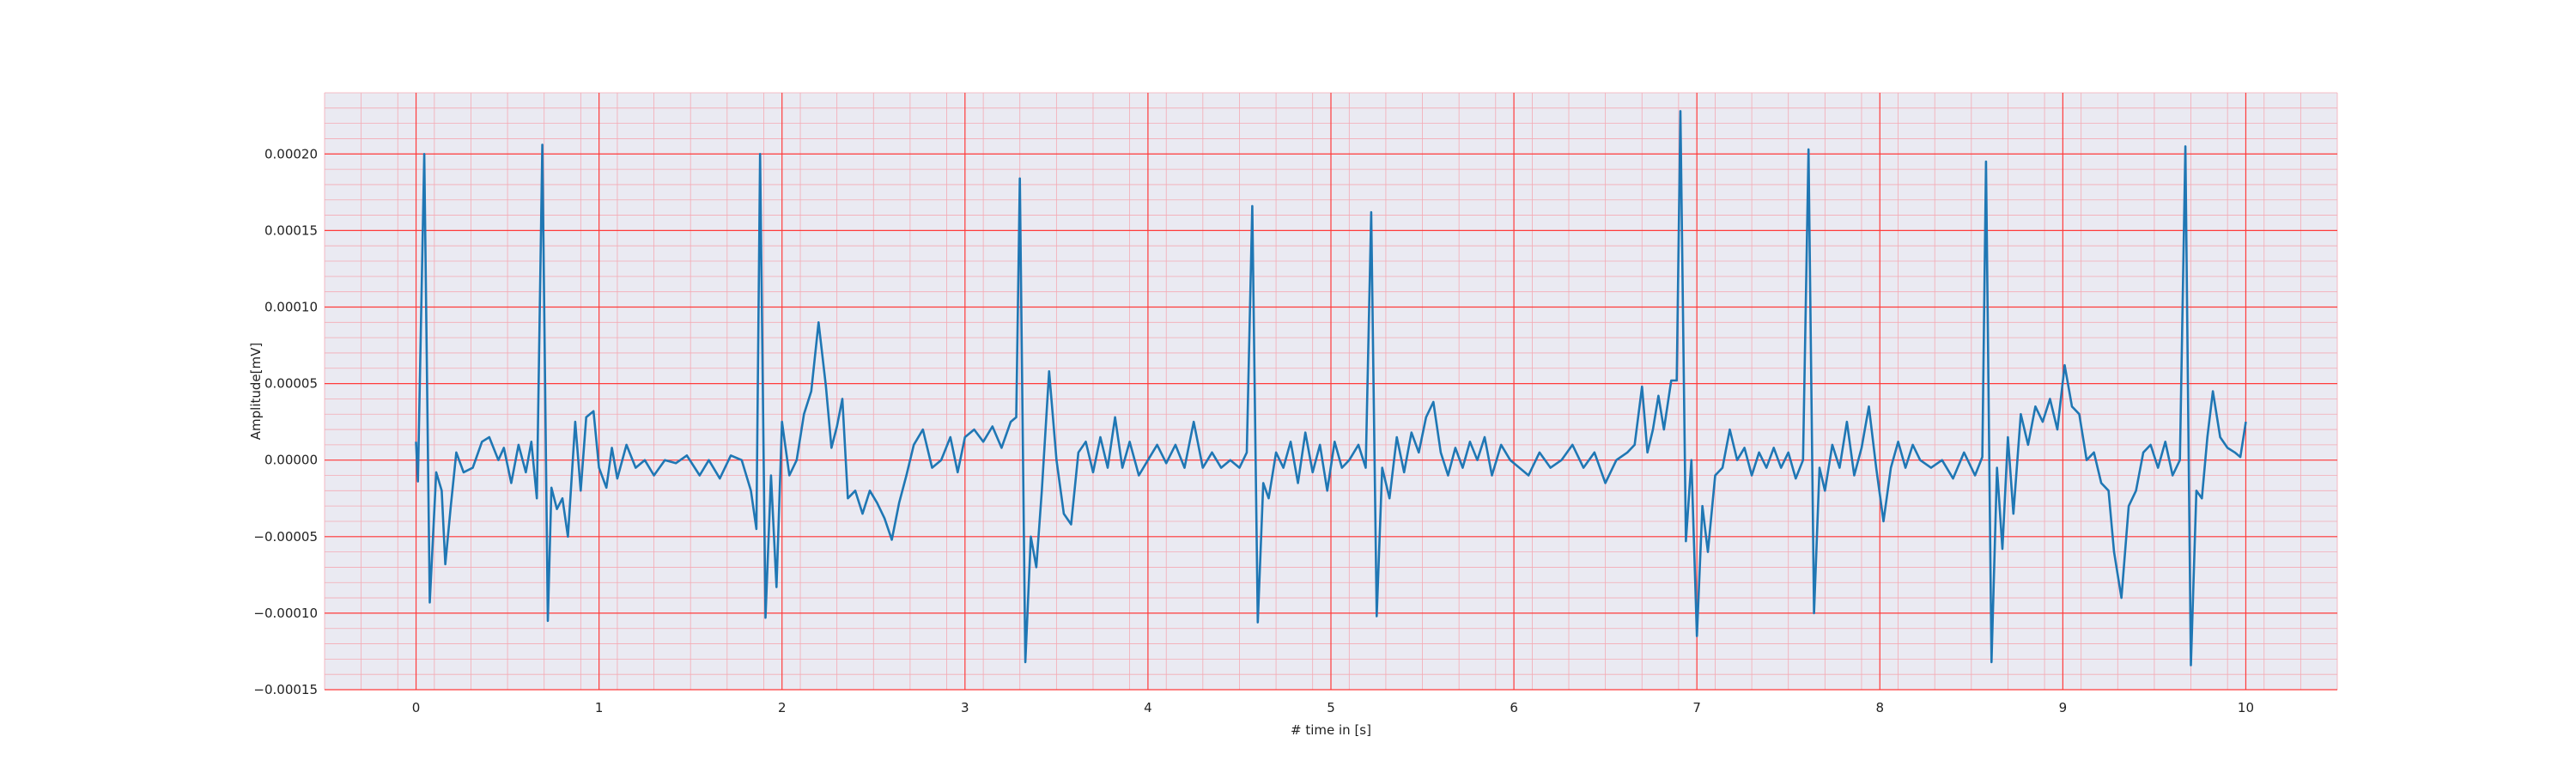 The height and width of the screenshot is (773, 2576). I want to click on y-tick-label: 0.00005, so click(291, 384).